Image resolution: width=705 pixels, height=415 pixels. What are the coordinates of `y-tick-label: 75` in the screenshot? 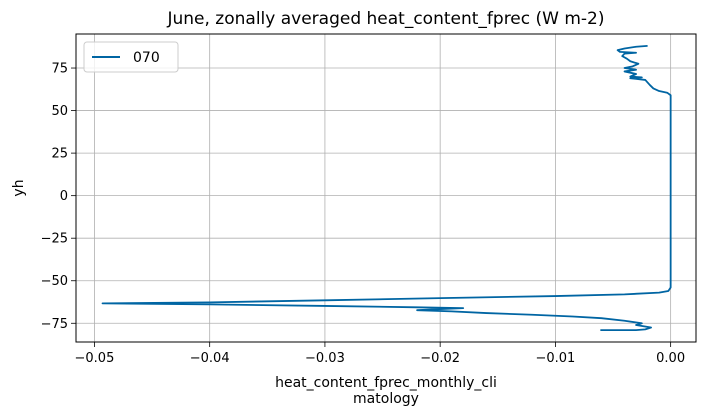 It's located at (59, 69).